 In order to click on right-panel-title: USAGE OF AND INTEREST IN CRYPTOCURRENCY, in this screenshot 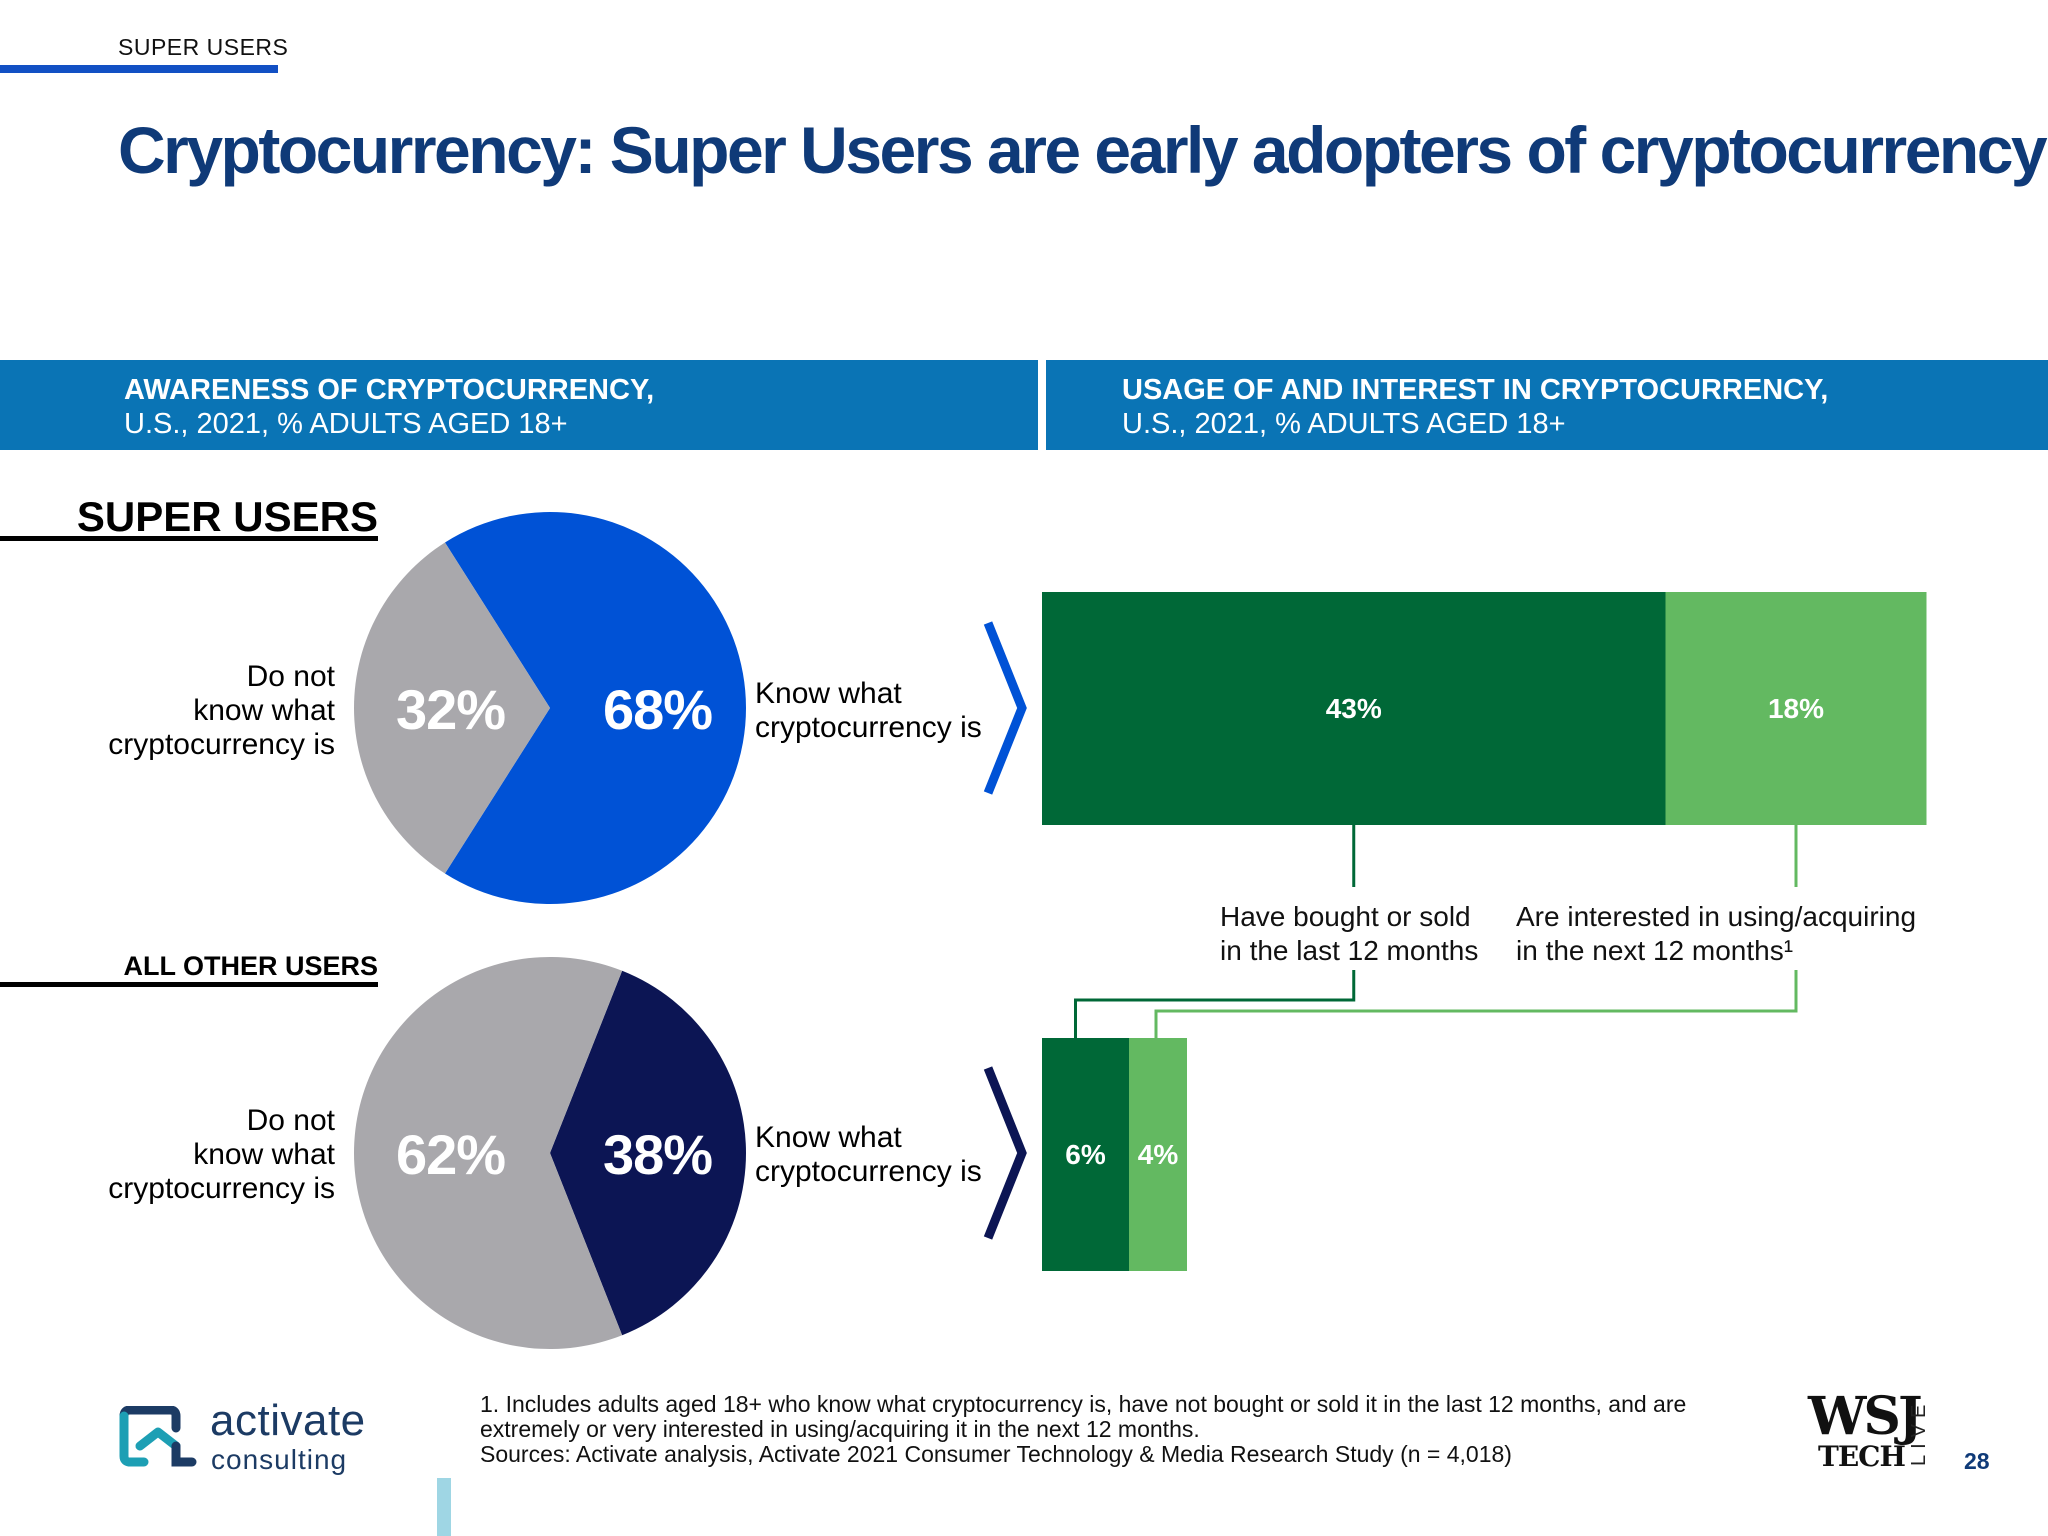, I will do `click(1475, 390)`.